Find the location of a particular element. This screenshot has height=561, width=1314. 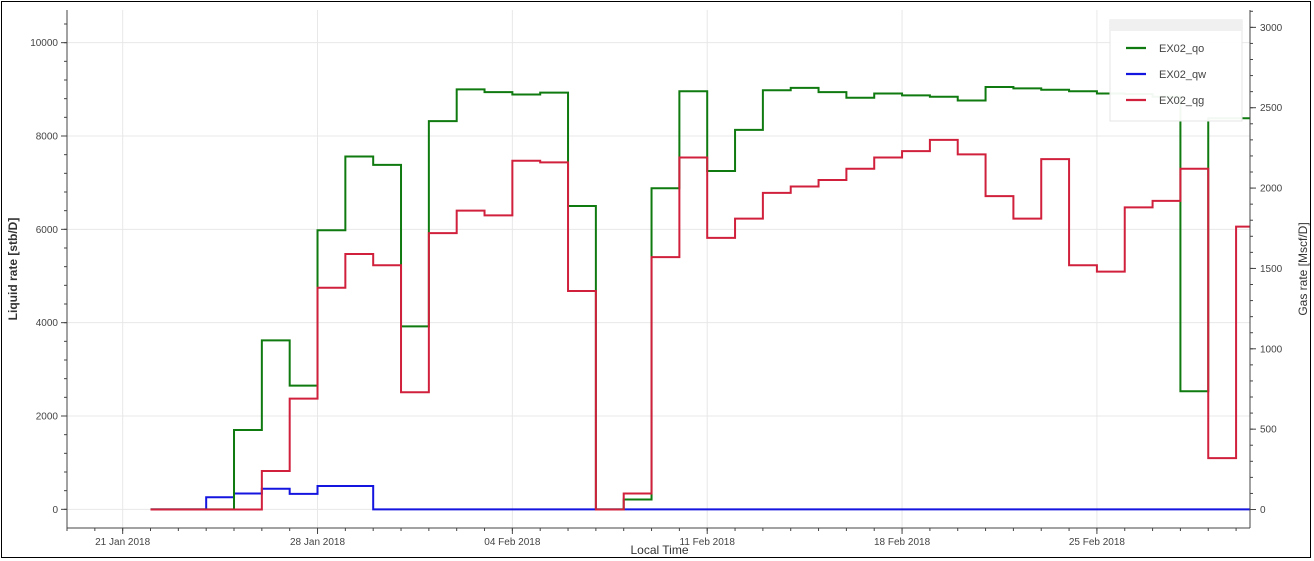

left-y-tick-label: 6000 is located at coordinates (47, 230).